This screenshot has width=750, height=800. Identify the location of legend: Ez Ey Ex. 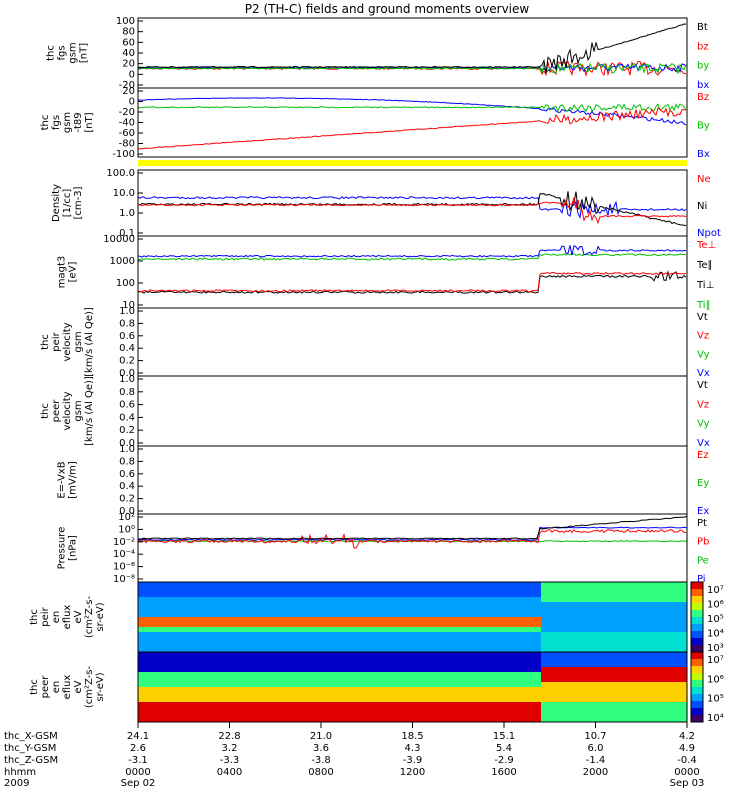
(703, 483).